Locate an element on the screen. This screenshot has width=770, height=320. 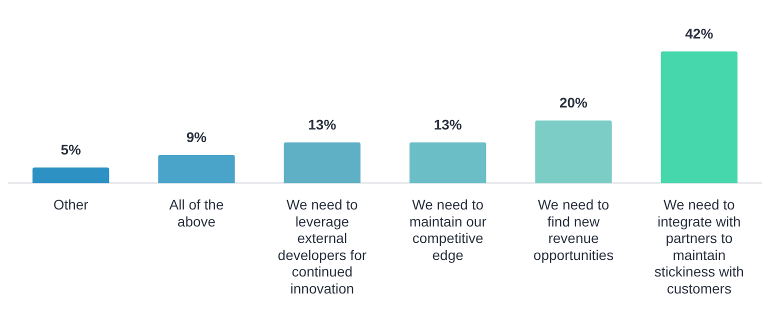
x-tick-label: Other is located at coordinates (71, 204).